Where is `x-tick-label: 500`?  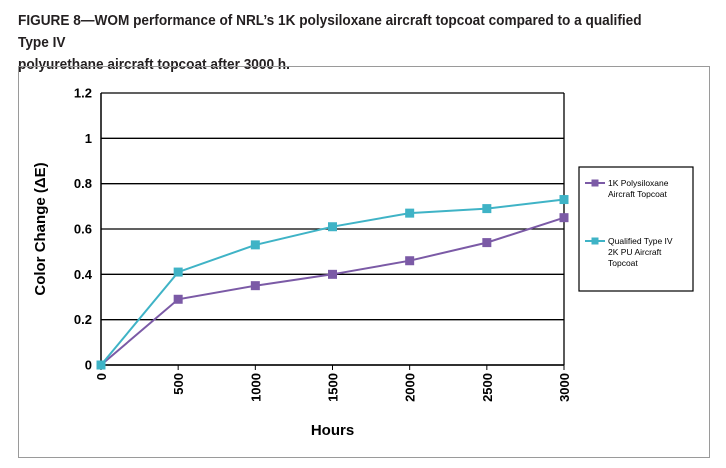 x-tick-label: 500 is located at coordinates (178, 384).